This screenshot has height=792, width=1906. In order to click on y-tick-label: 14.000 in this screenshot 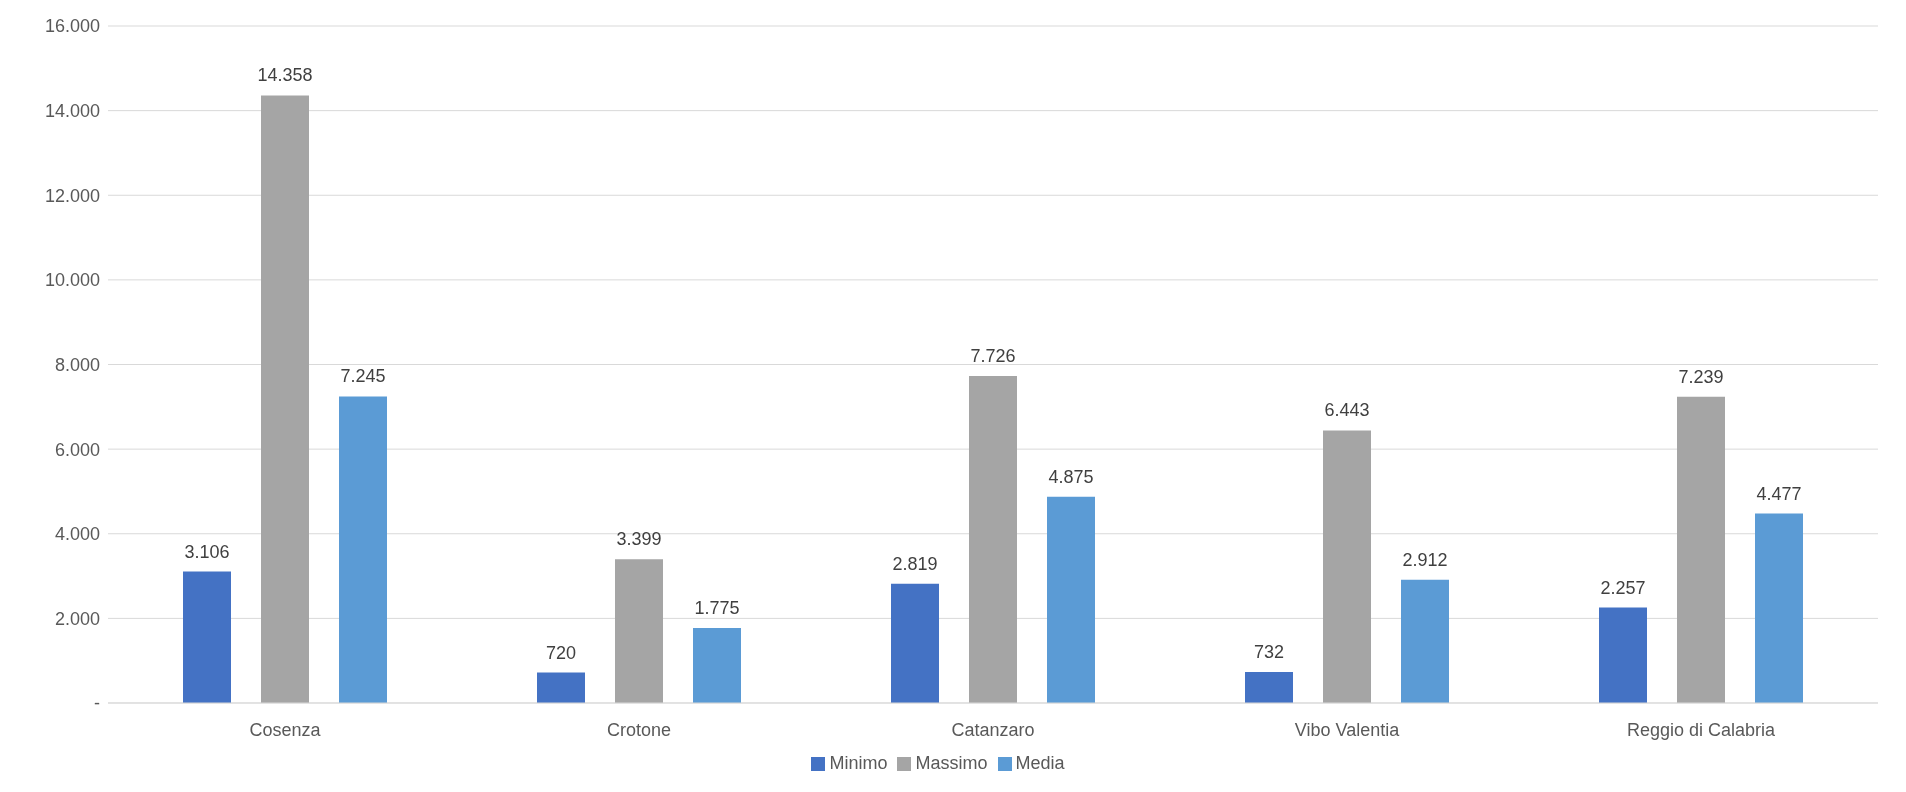, I will do `click(72, 111)`.